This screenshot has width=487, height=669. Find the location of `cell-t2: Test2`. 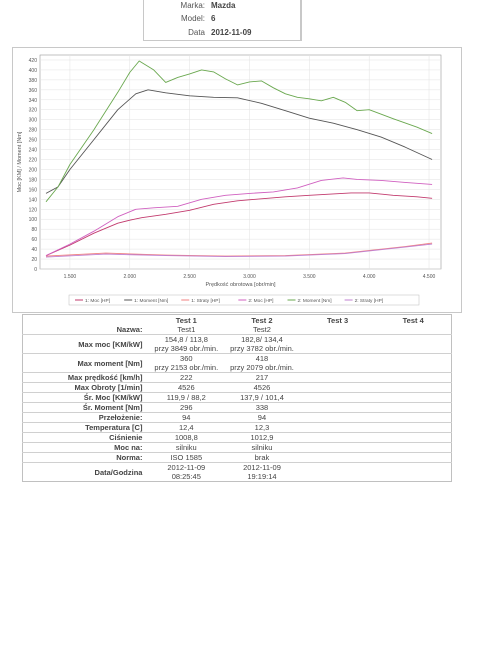

cell-t2: Test2 is located at coordinates (262, 330).